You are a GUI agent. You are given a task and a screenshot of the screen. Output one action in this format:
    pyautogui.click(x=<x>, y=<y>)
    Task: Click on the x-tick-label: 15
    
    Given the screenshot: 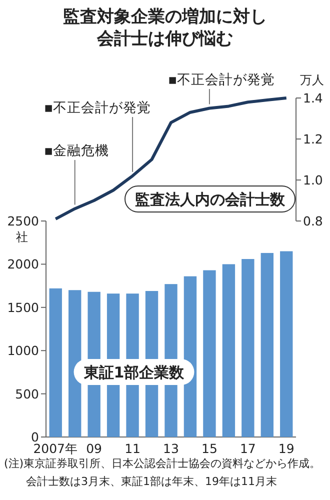 What is the action you would take?
    pyautogui.click(x=210, y=448)
    